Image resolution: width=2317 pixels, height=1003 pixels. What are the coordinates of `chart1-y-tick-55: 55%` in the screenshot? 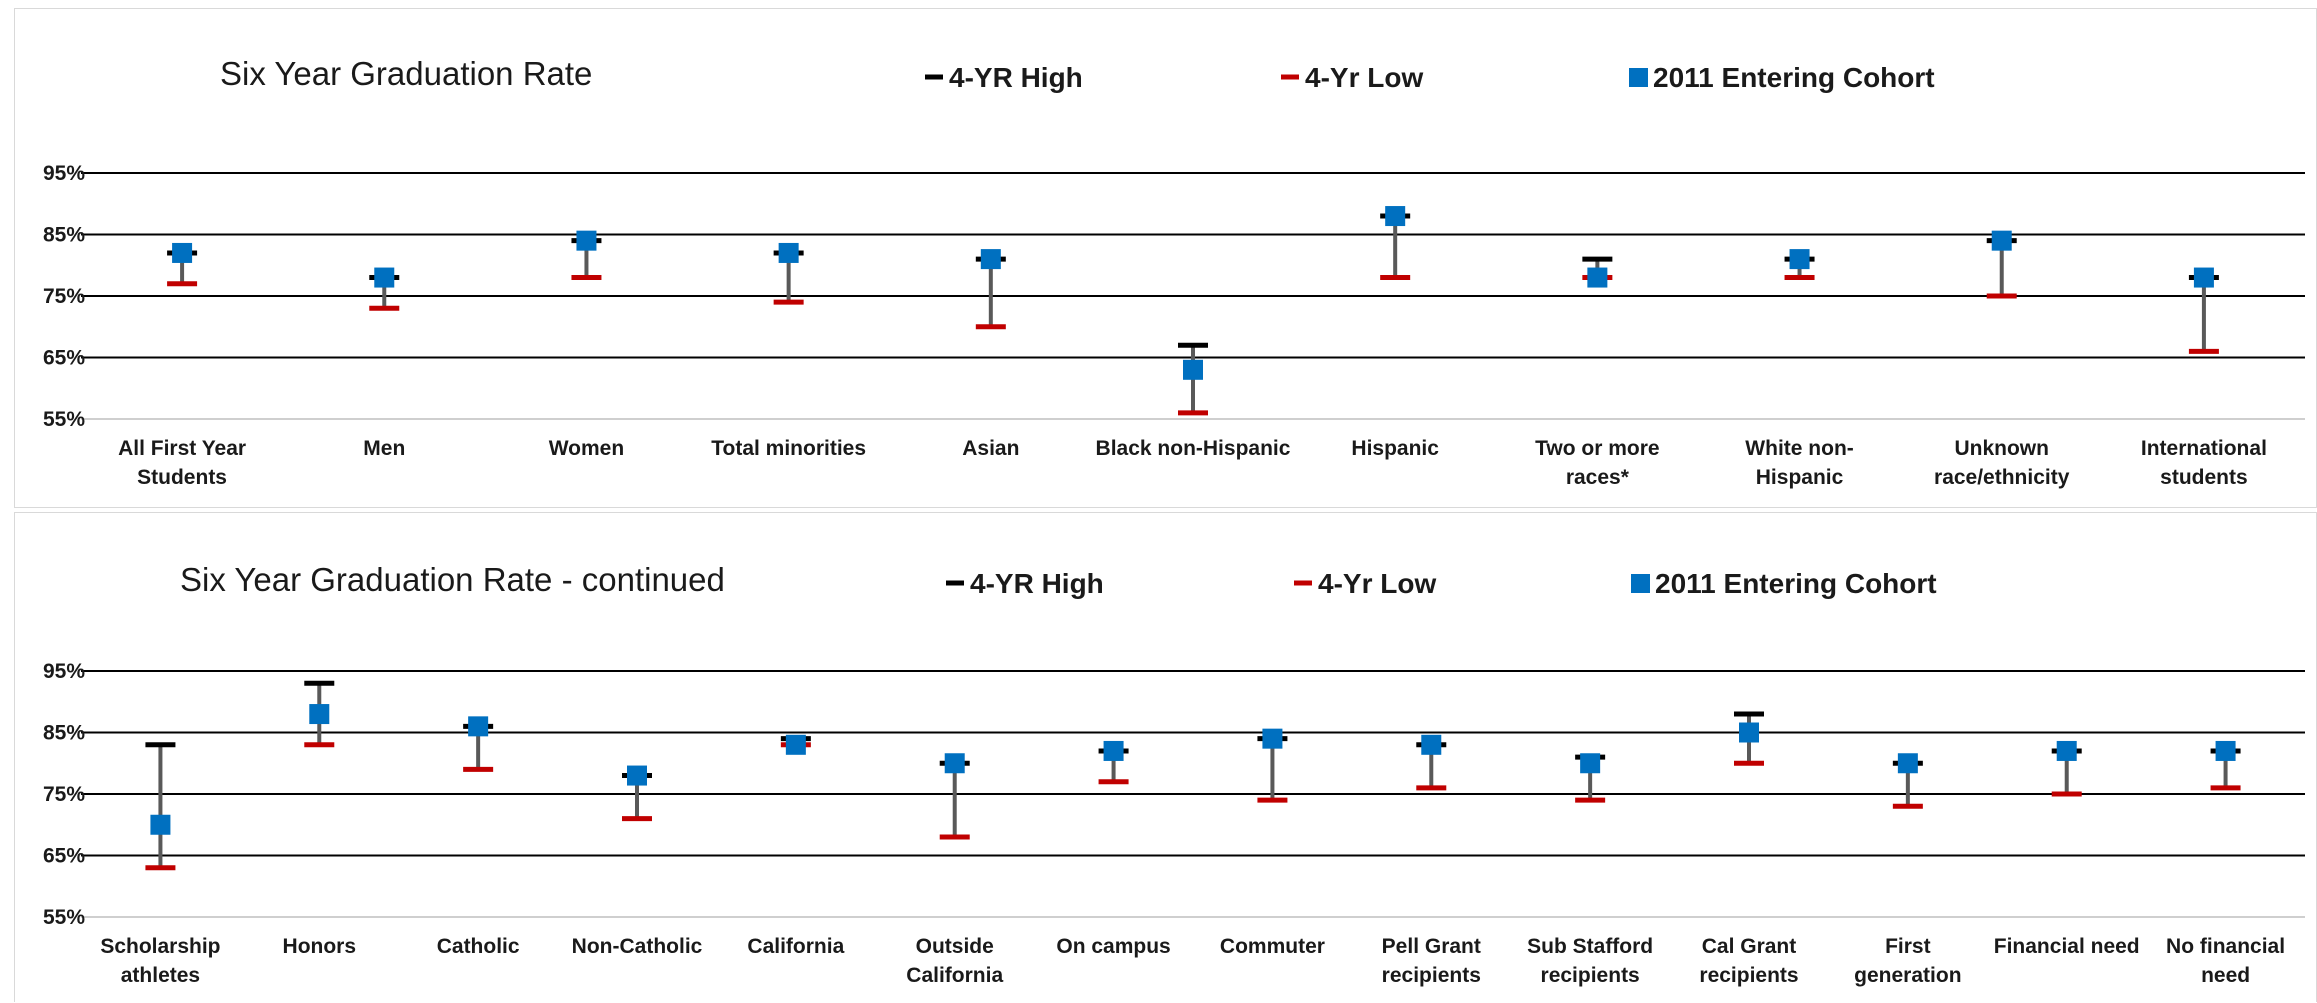 It's located at (64, 419).